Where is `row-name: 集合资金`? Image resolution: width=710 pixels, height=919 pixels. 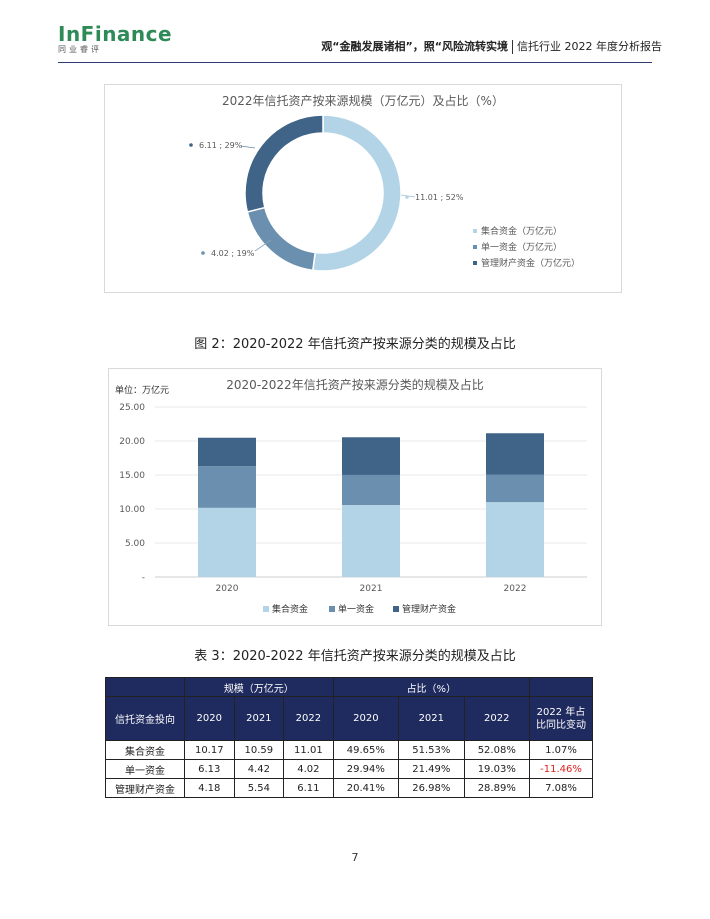 row-name: 集合资金 is located at coordinates (145, 750).